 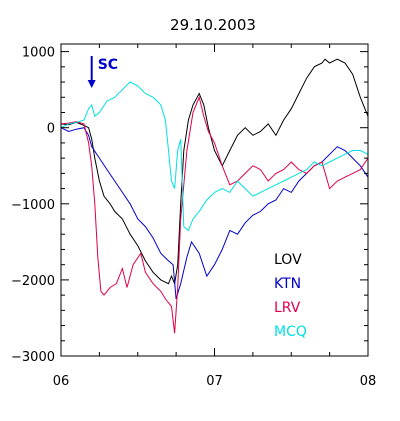 I want to click on legend-label-lrv: LRV, so click(x=287, y=308).